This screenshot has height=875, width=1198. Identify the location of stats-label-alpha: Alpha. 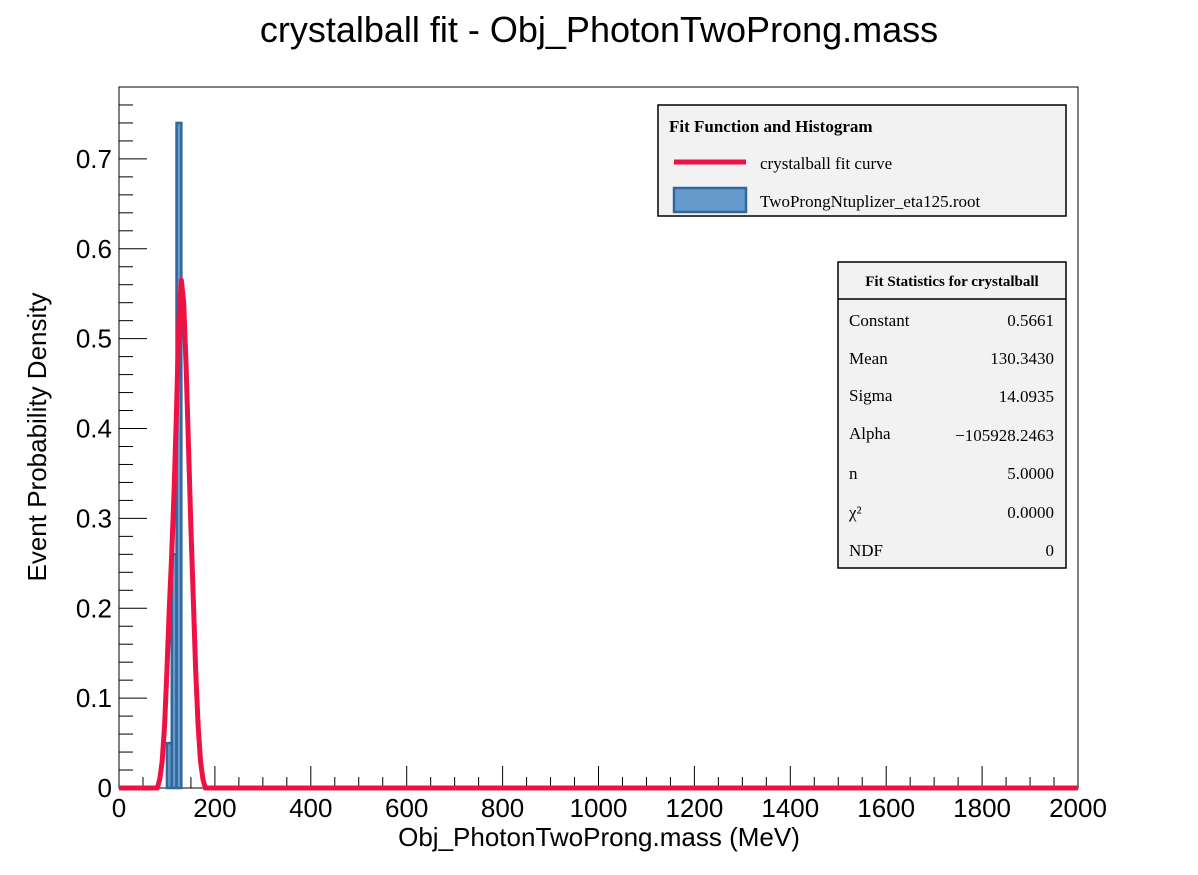
(870, 433).